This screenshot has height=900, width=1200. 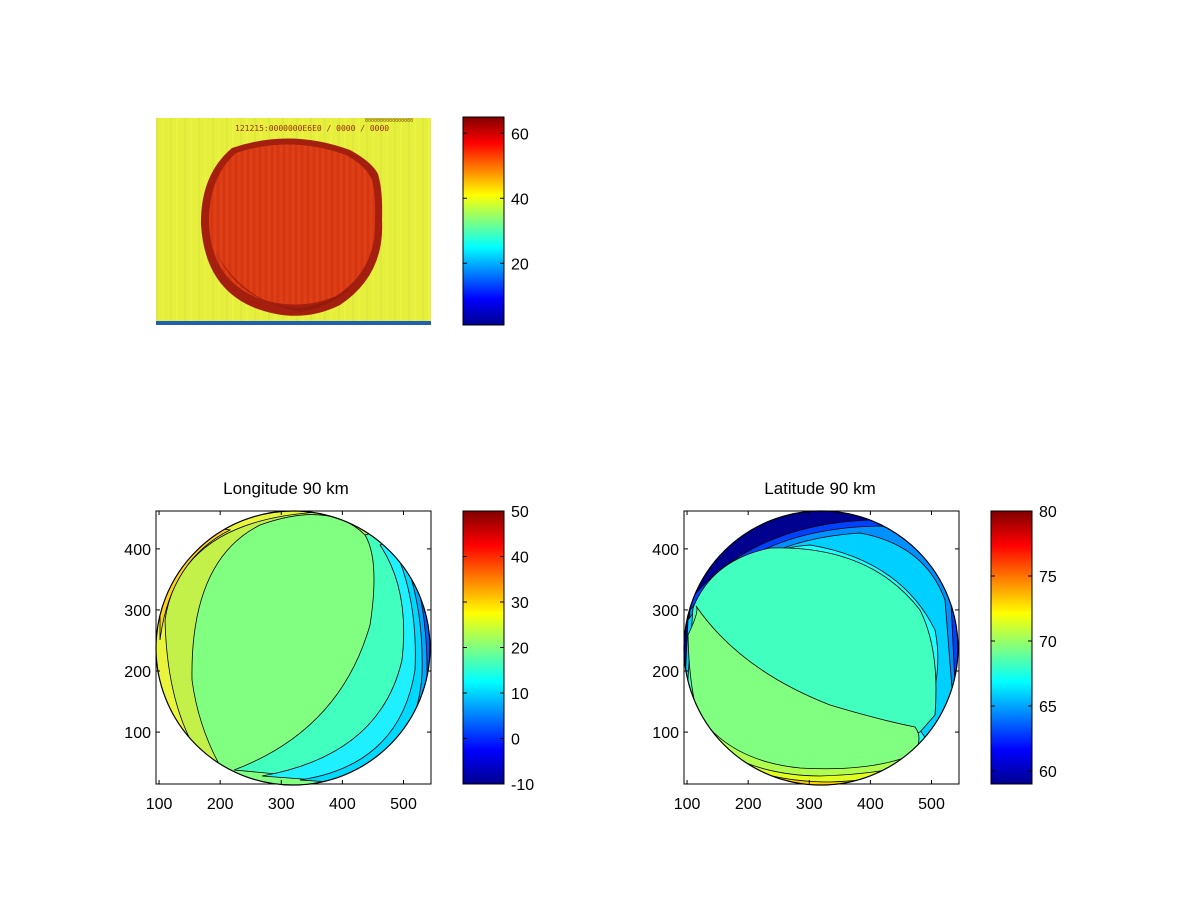 I want to click on longitude-disc-outline, so click(x=293, y=648).